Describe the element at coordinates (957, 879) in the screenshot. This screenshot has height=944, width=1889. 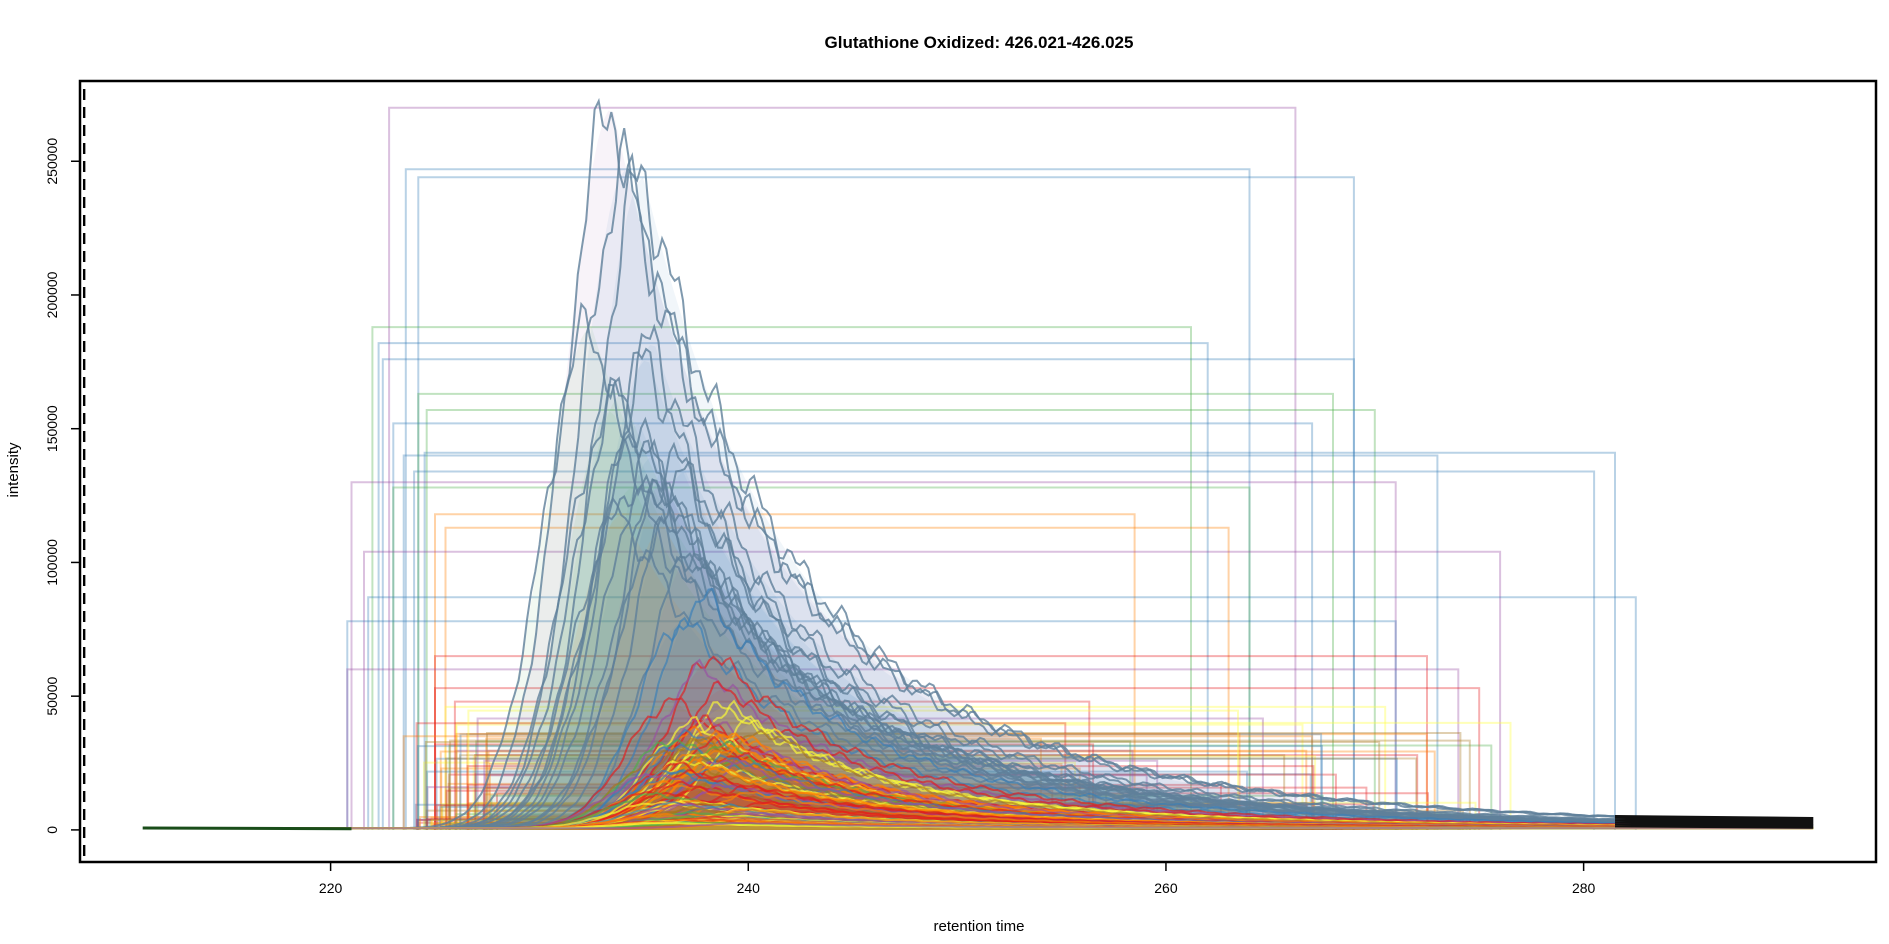
I see `x-axis: 220 240 260 280` at that location.